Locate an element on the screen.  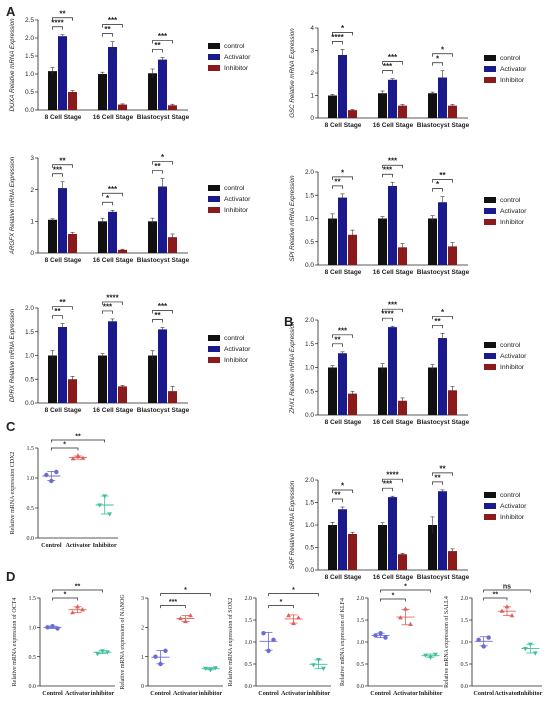
y-tick-label: 0 is located at coordinates (32, 253).